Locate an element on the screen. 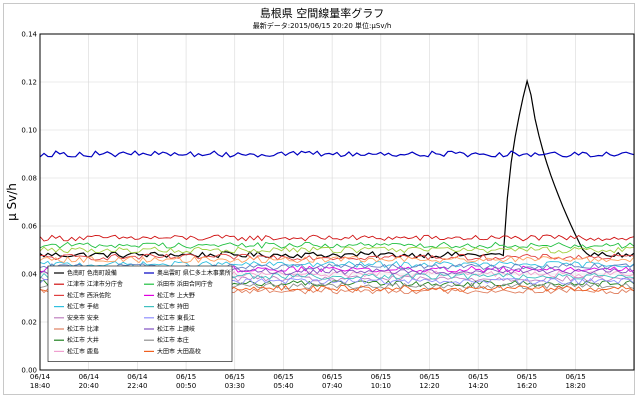  legend-entry: 松江市 比津 is located at coordinates (83, 329).